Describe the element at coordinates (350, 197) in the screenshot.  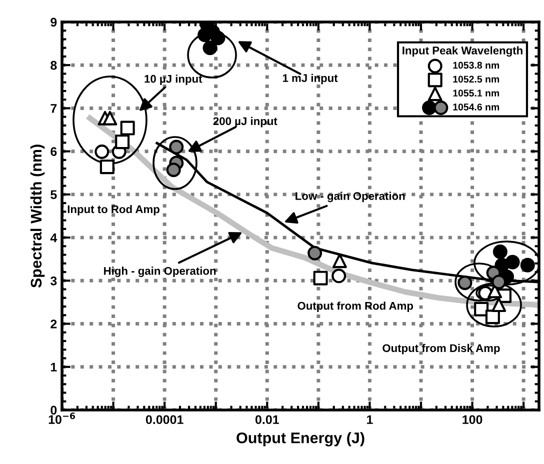
I see `annotation: Low - gain Operation` at that location.